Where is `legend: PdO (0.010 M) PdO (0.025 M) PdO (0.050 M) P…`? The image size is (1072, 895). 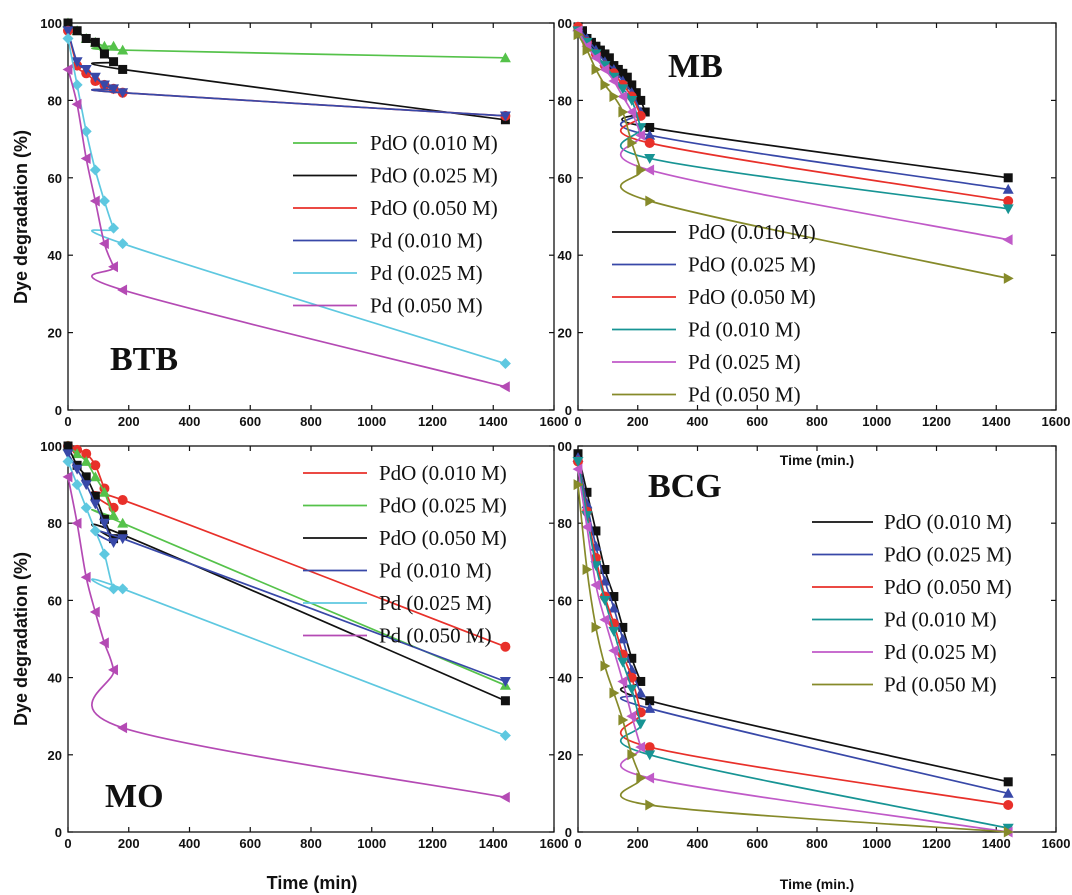
legend: PdO (0.010 M) PdO (0.025 M) PdO (0.050 M) P… is located at coordinates (395, 224).